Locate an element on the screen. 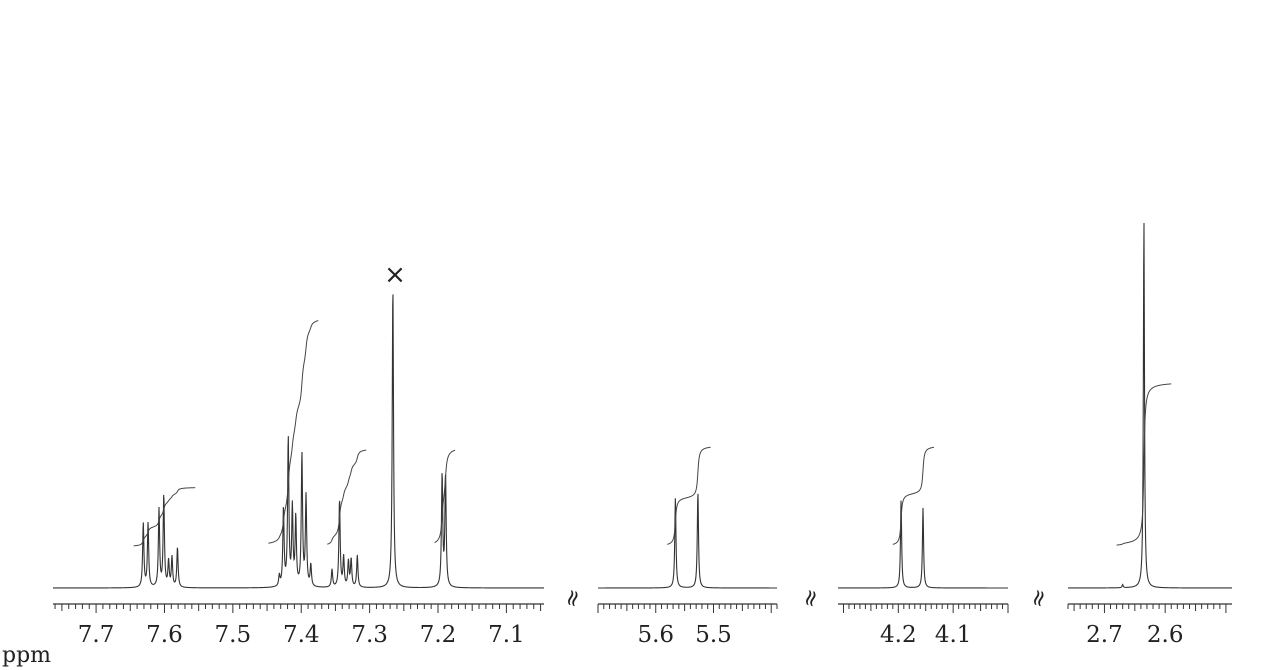 The height and width of the screenshot is (670, 1280). tick-label: 5.6 is located at coordinates (655, 635).